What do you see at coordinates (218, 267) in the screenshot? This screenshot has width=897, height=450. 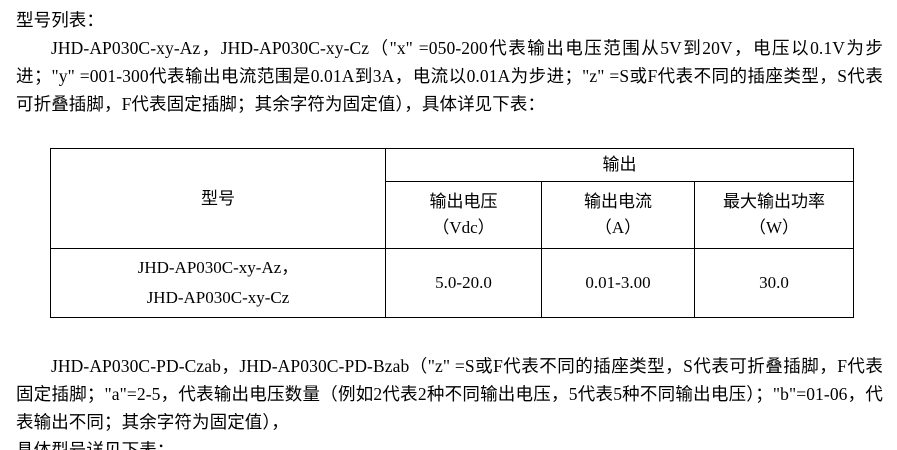 I see `table-cell-model-line-1: JHD-AP030C-xy-Az，` at bounding box center [218, 267].